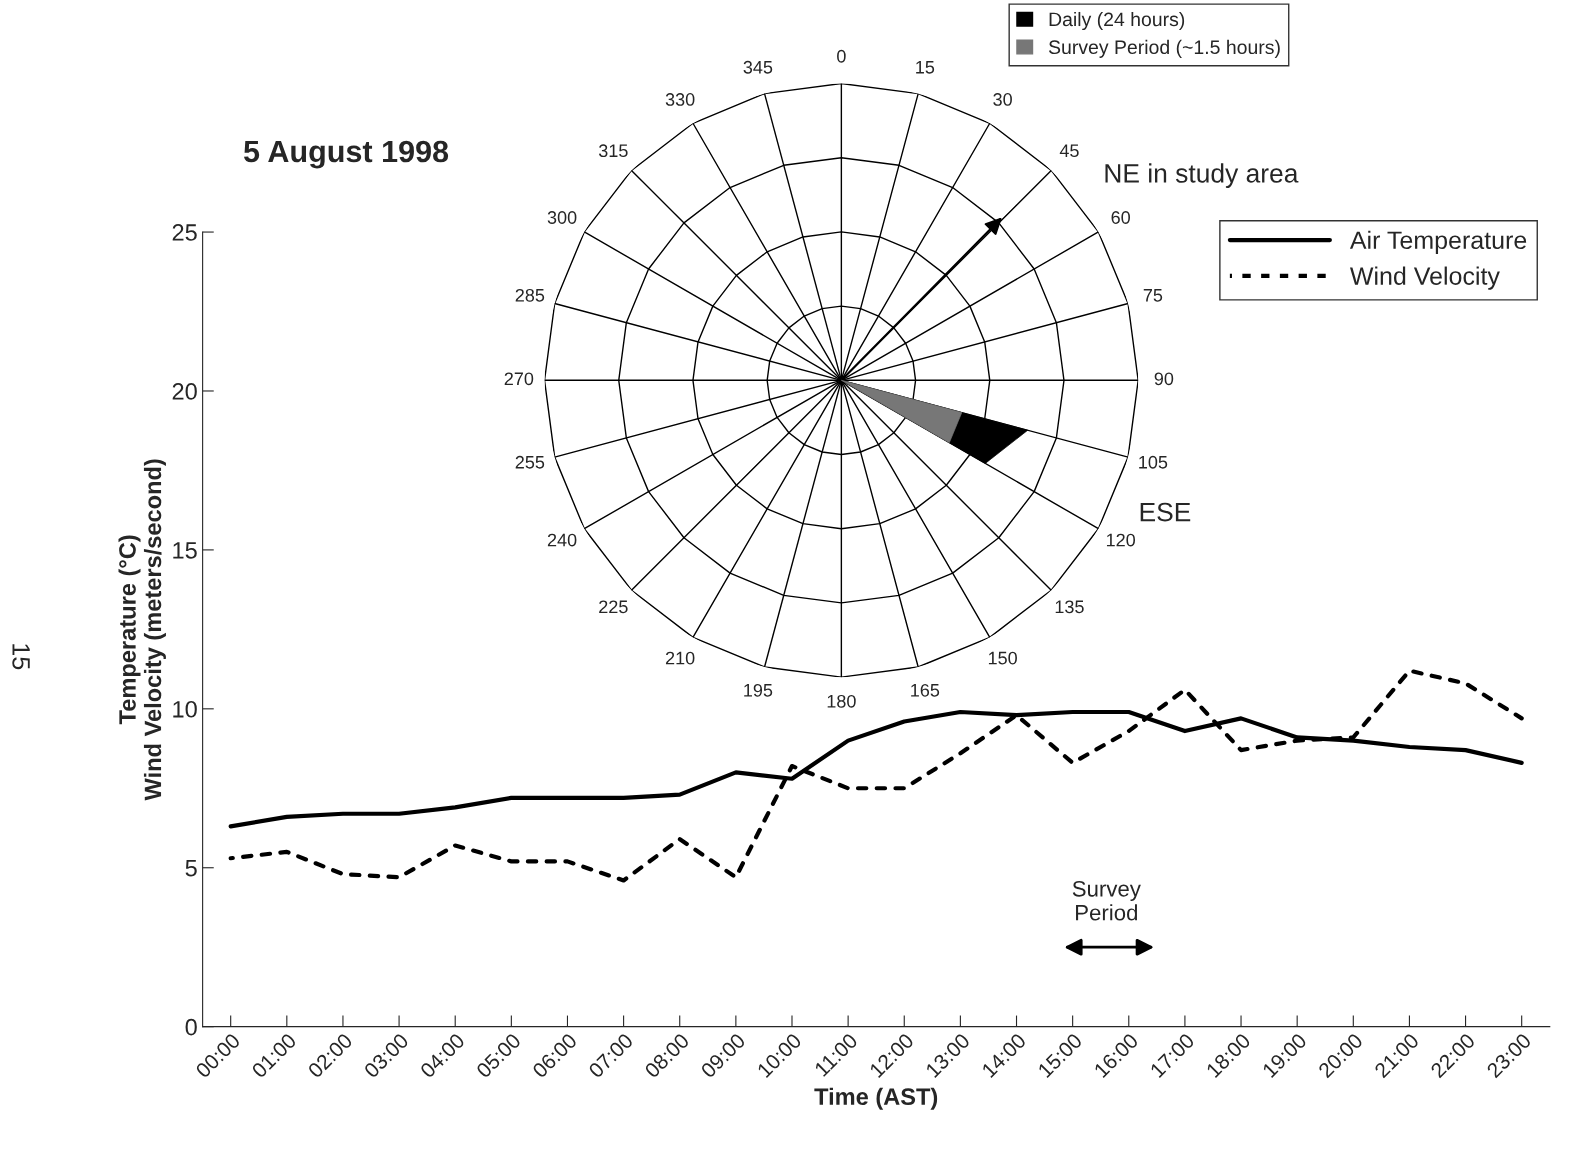 This screenshot has width=1583, height=1172. I want to click on spoke-label: 150, so click(1002, 658).